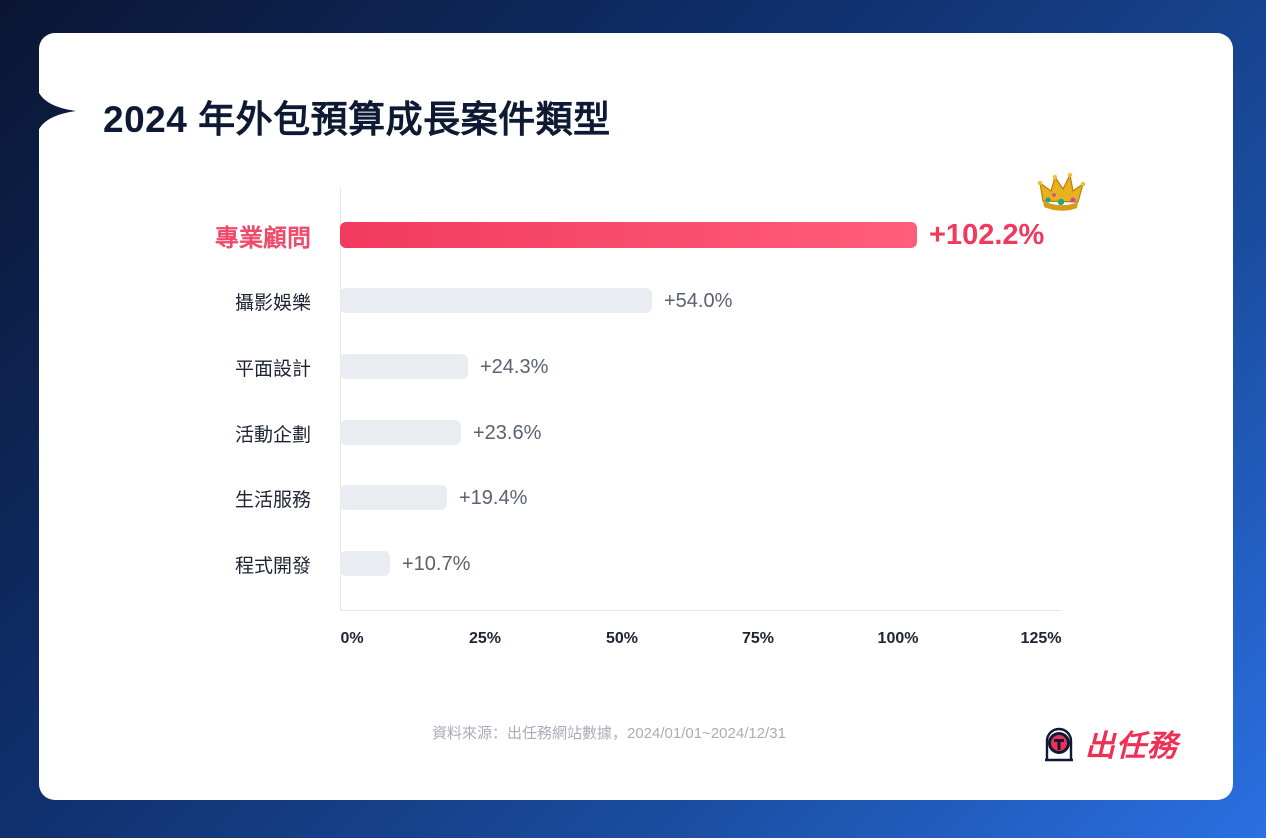  What do you see at coordinates (272, 369) in the screenshot?
I see `category-label: 平面設計` at bounding box center [272, 369].